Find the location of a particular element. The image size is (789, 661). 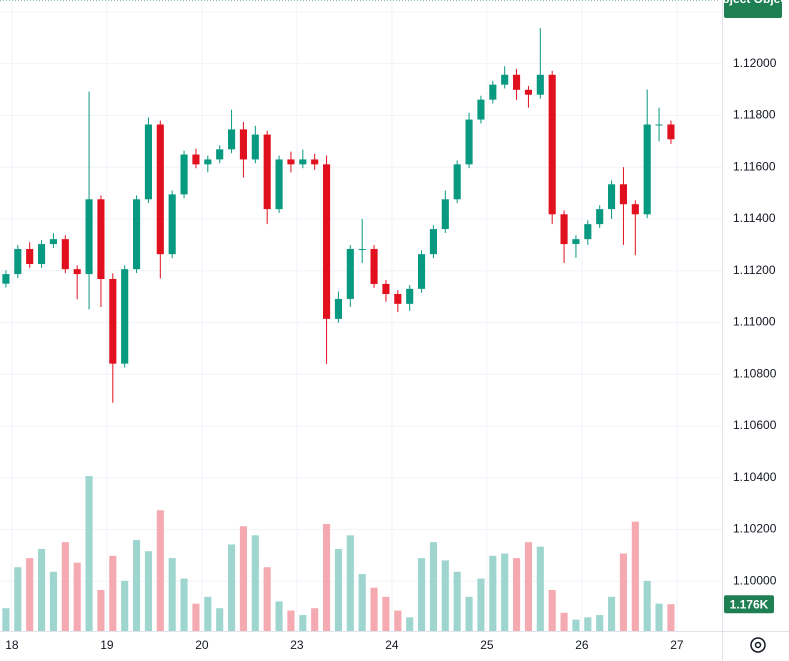

y-tick-label: 1.11800 is located at coordinates (754, 115).